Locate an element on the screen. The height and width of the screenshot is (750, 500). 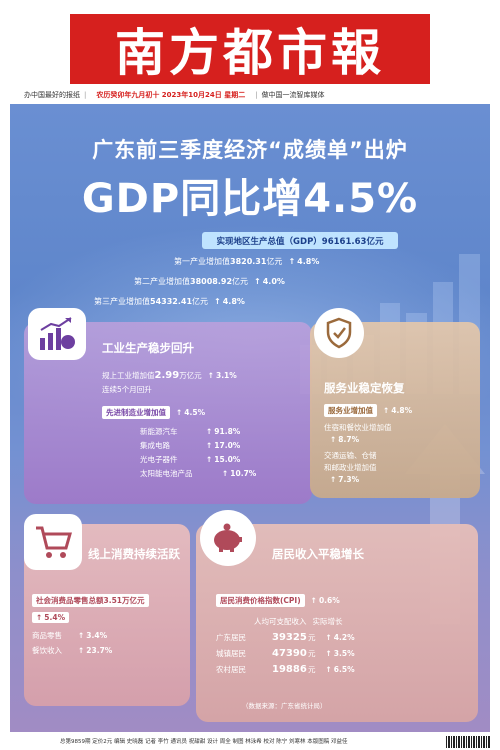
advanced-manufacturing: 先进制造业增加值 4.5% is located at coordinates (153, 412).